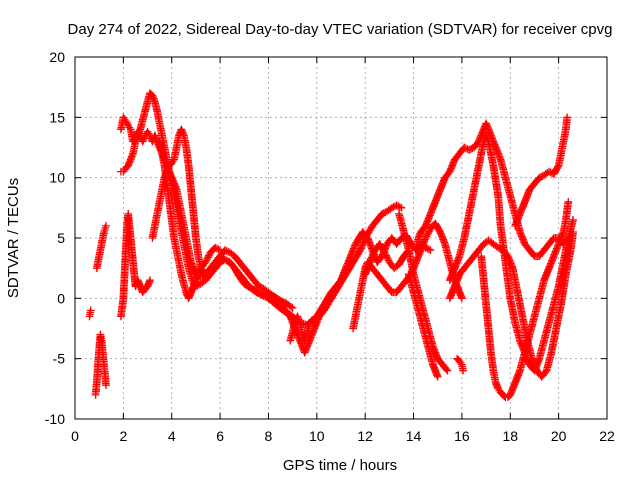 The width and height of the screenshot is (640, 480). What do you see at coordinates (462, 436) in the screenshot?
I see `x-tick-label: 16` at bounding box center [462, 436].